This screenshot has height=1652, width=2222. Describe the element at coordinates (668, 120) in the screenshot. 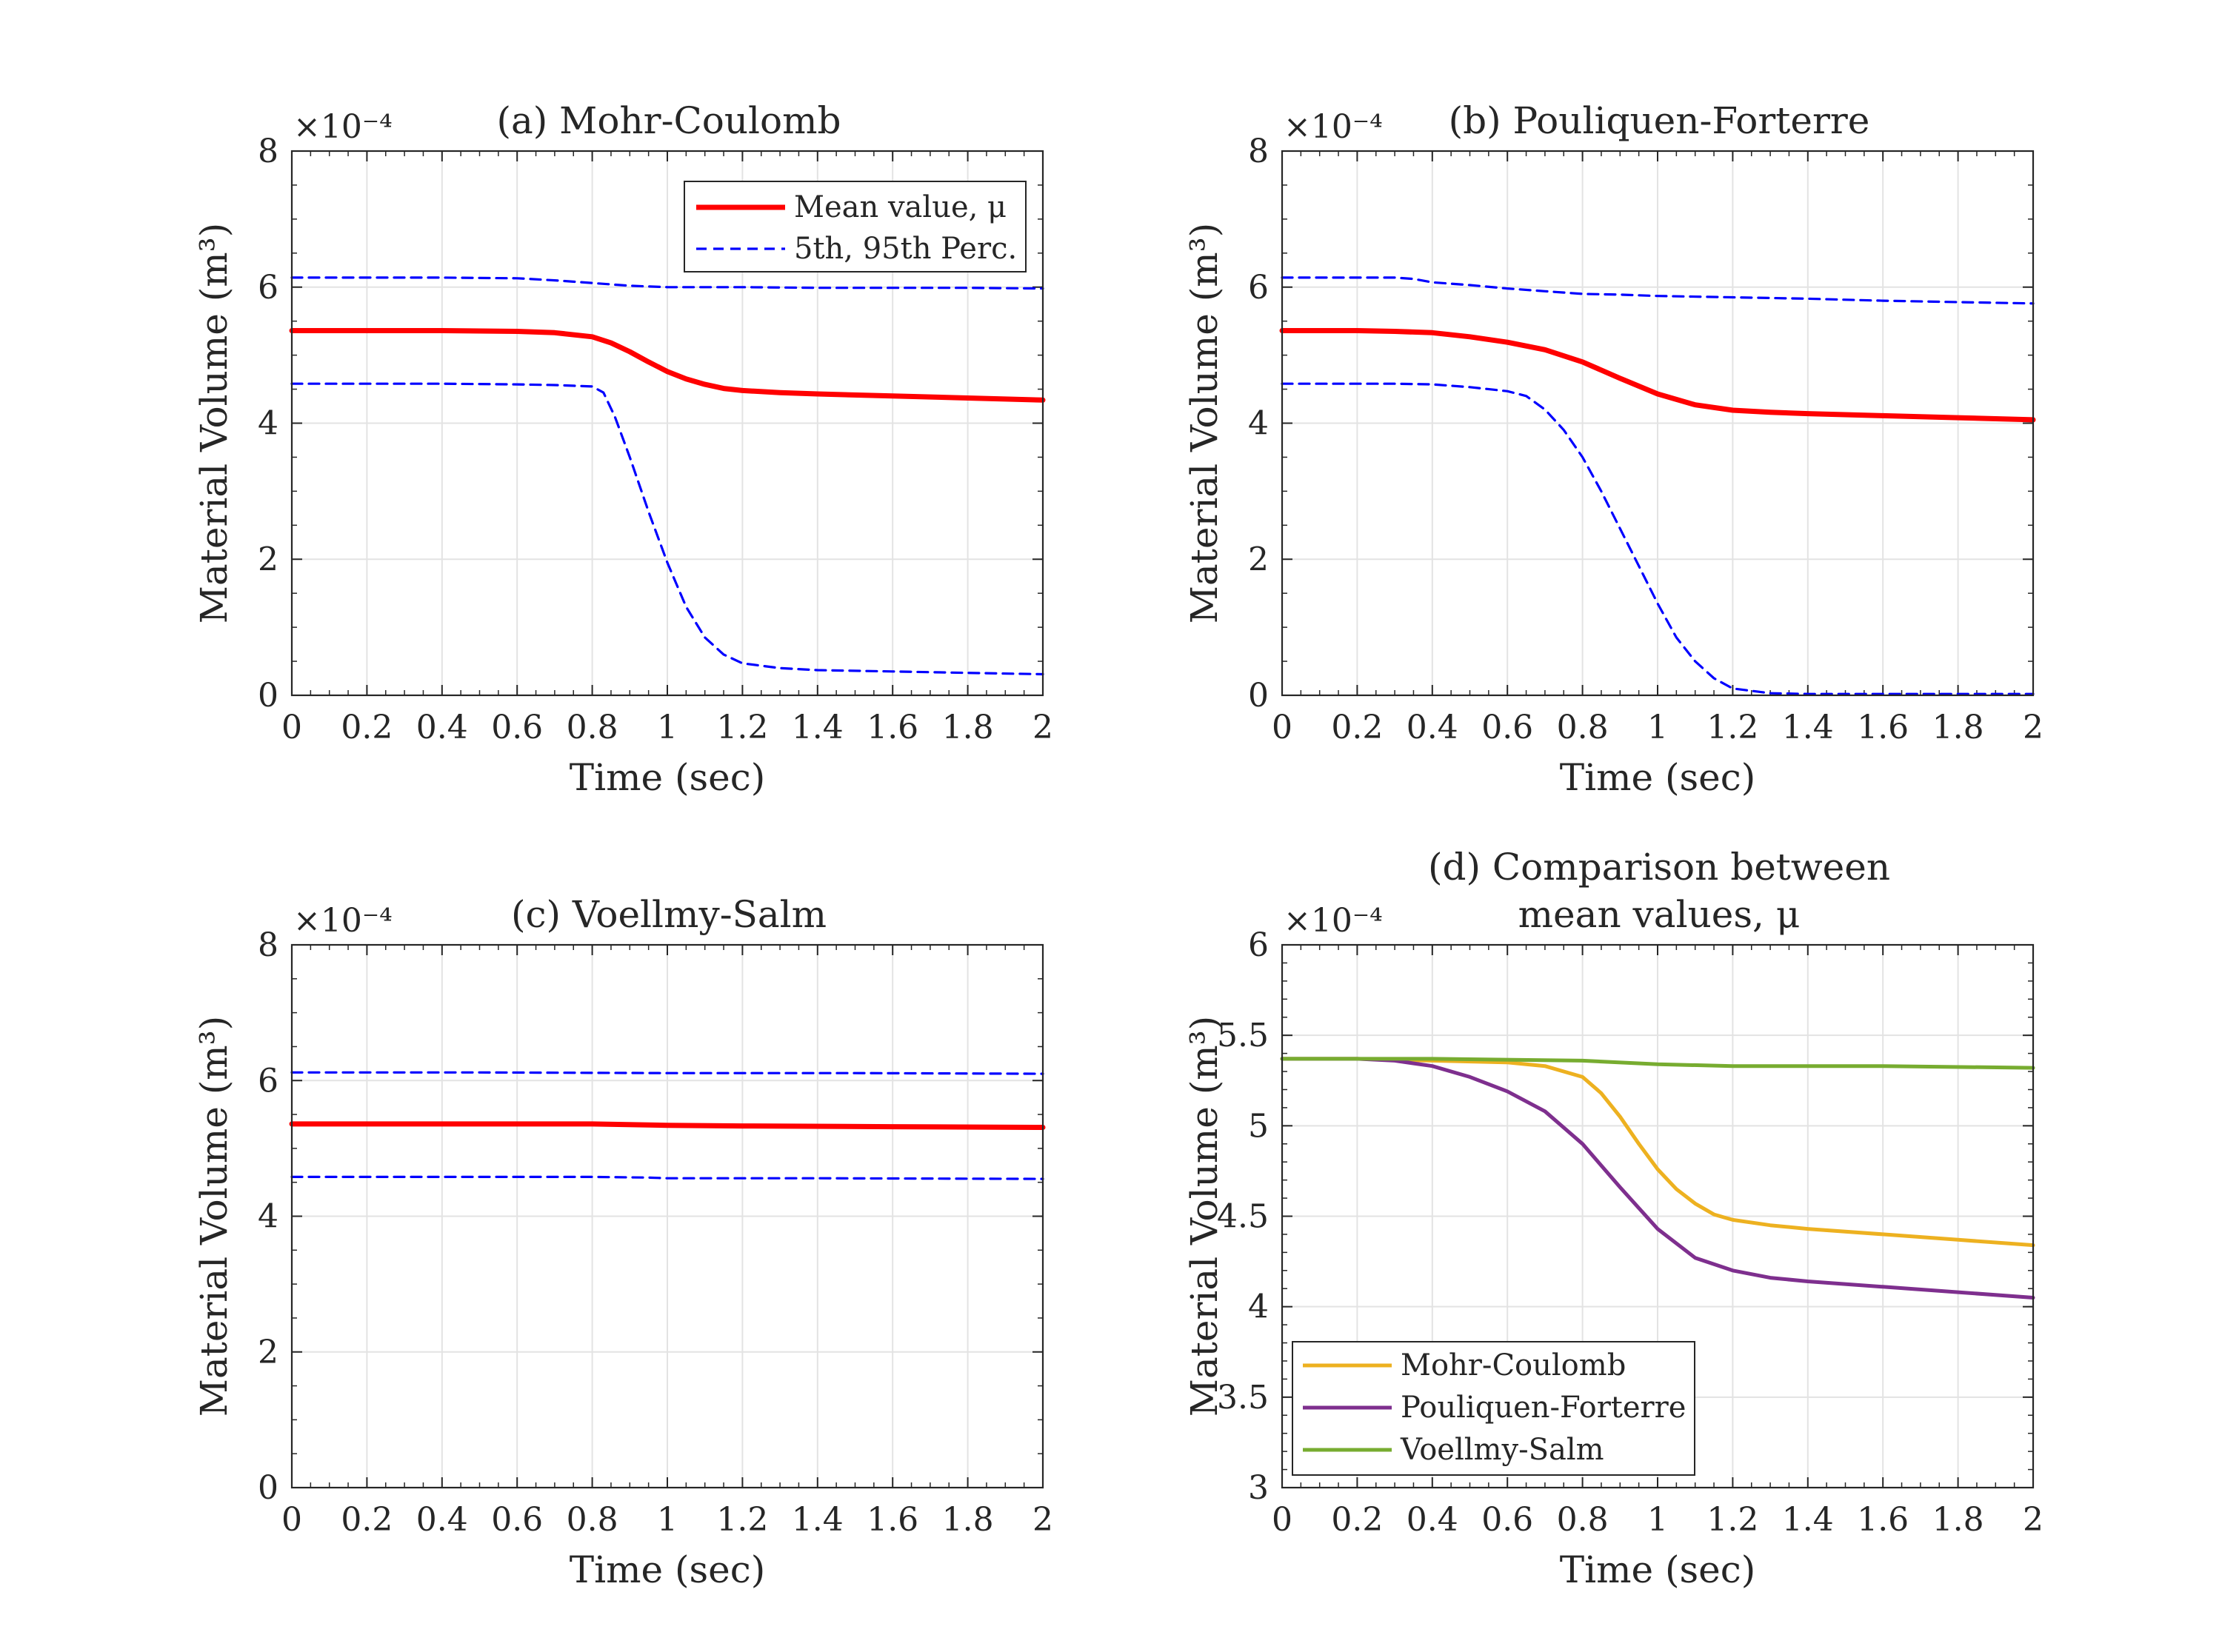

I see `chart-title: (a) Mohr-Coulomb` at that location.